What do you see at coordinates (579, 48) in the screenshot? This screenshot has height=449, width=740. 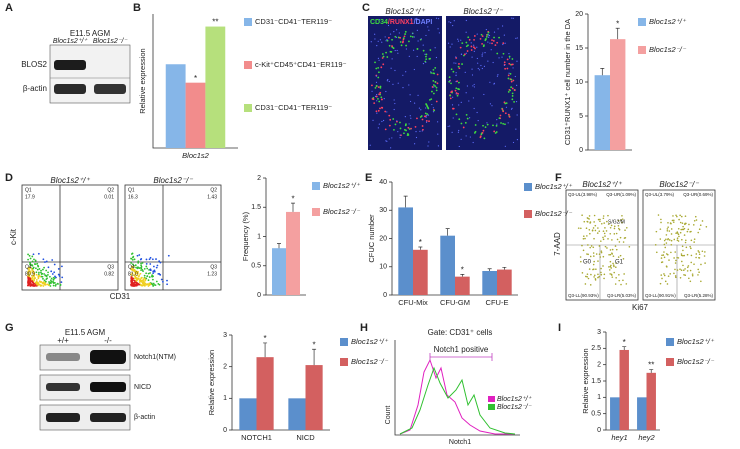 I see `y-tick-label: 15` at bounding box center [579, 48].